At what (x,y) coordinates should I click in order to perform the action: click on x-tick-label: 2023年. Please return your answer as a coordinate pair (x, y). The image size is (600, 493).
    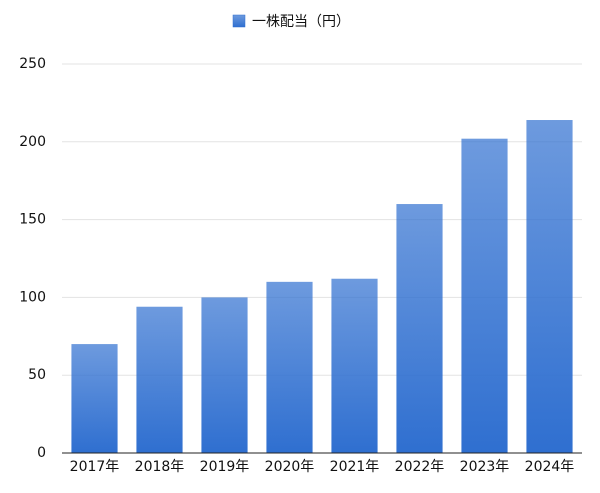
    Looking at the image, I should click on (485, 467).